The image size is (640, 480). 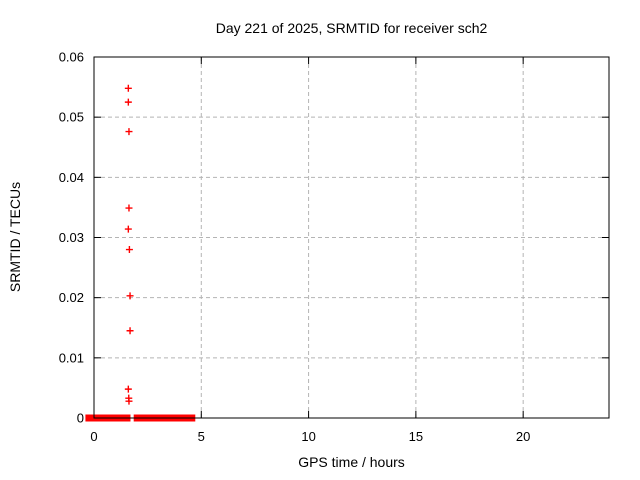 What do you see at coordinates (80, 418) in the screenshot?
I see `y-tick-label: 0` at bounding box center [80, 418].